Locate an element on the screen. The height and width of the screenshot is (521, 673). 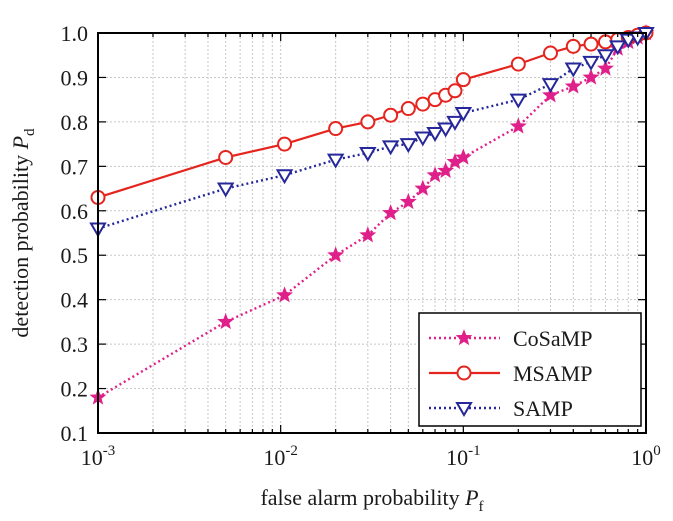
y-tick-label: 0.8 is located at coordinates (75, 122).